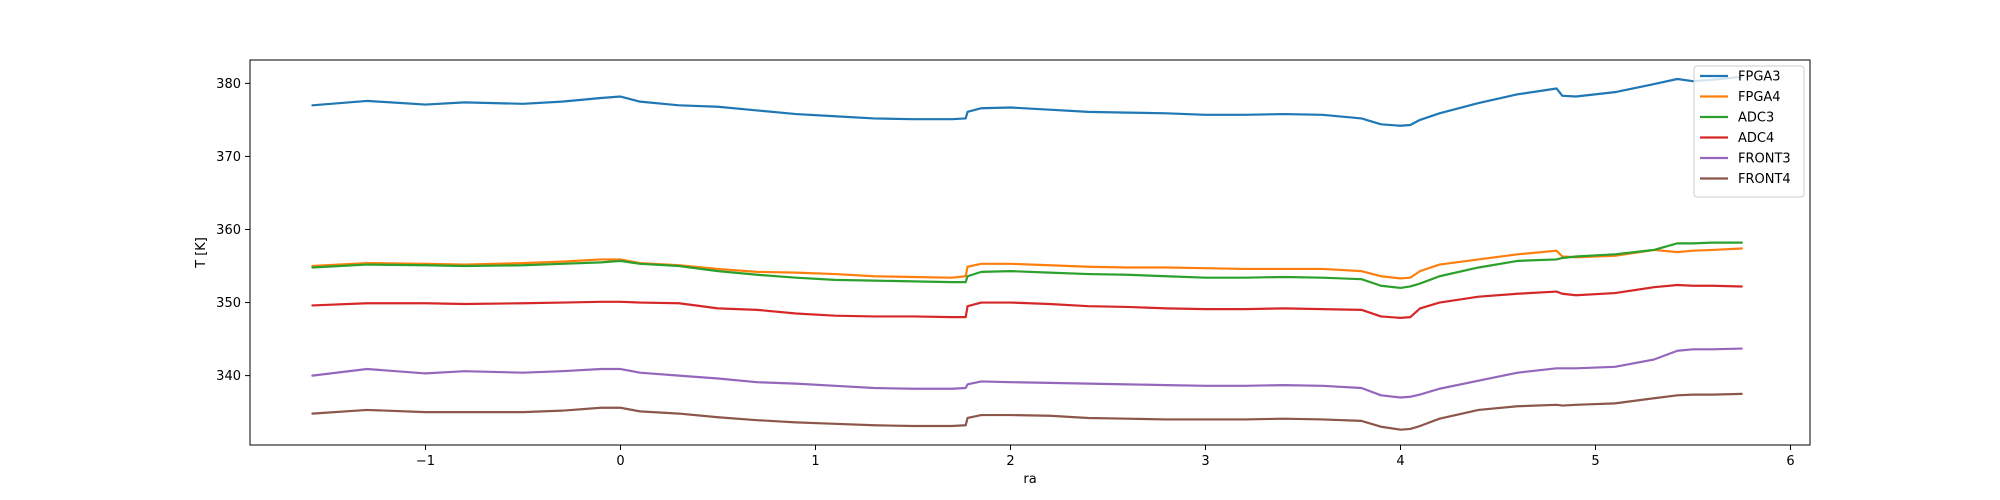 The image size is (2000, 500). Describe the element at coordinates (815, 461) in the screenshot. I see `x-tick-label: 1` at that location.